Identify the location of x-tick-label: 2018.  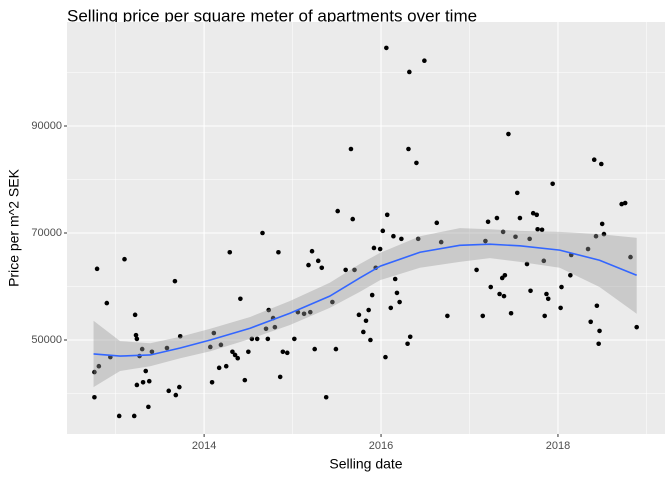
(558, 446).